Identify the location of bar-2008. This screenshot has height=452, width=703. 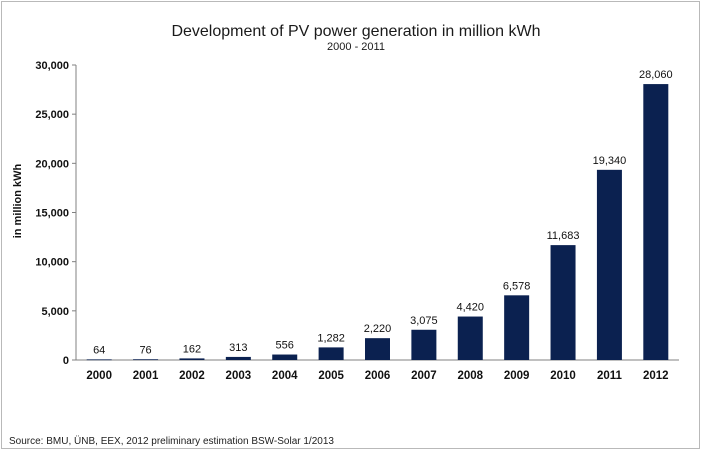
(470, 338).